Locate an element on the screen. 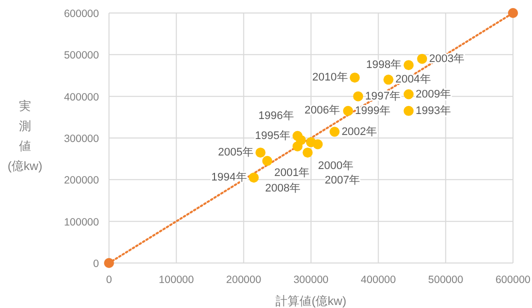  annotation: 2002年 is located at coordinates (360, 132).